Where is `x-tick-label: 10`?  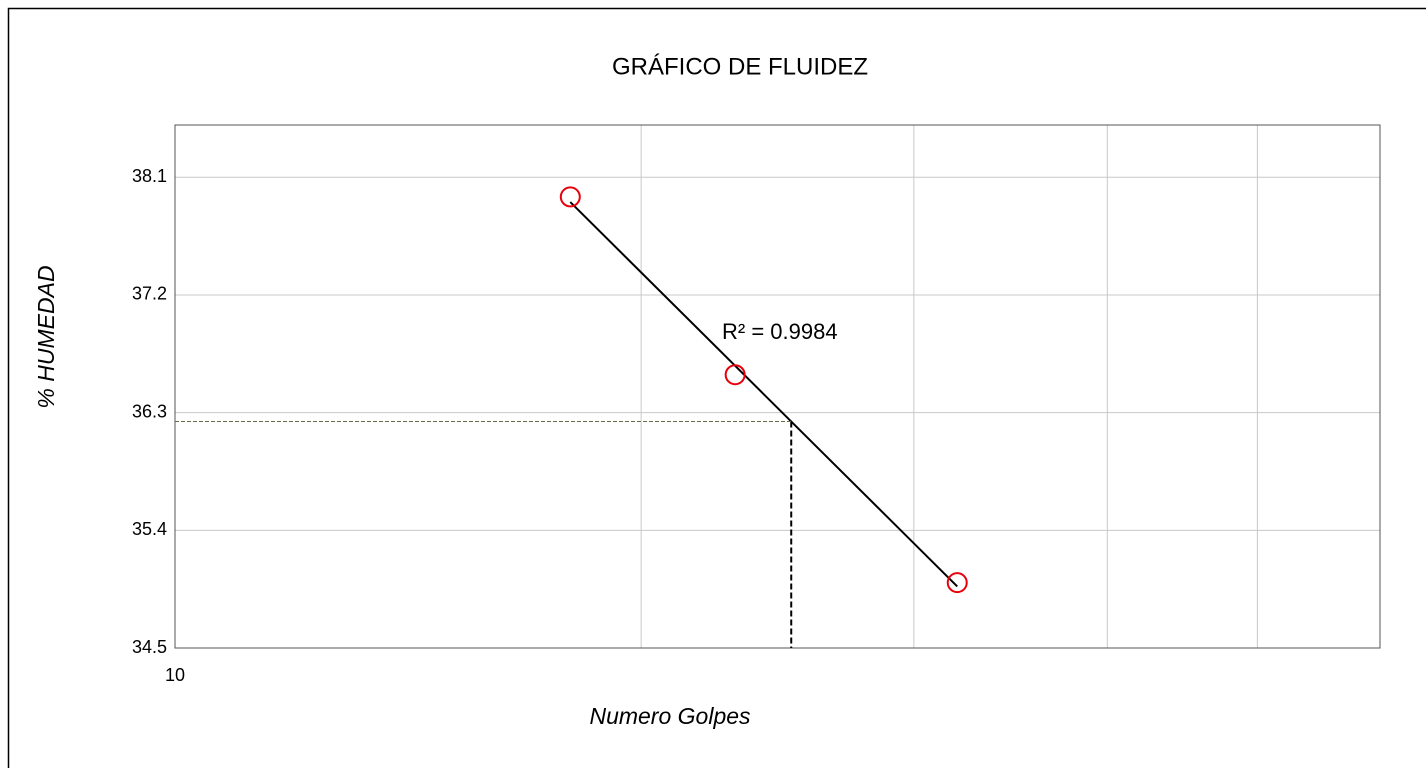
x-tick-label: 10 is located at coordinates (175, 675).